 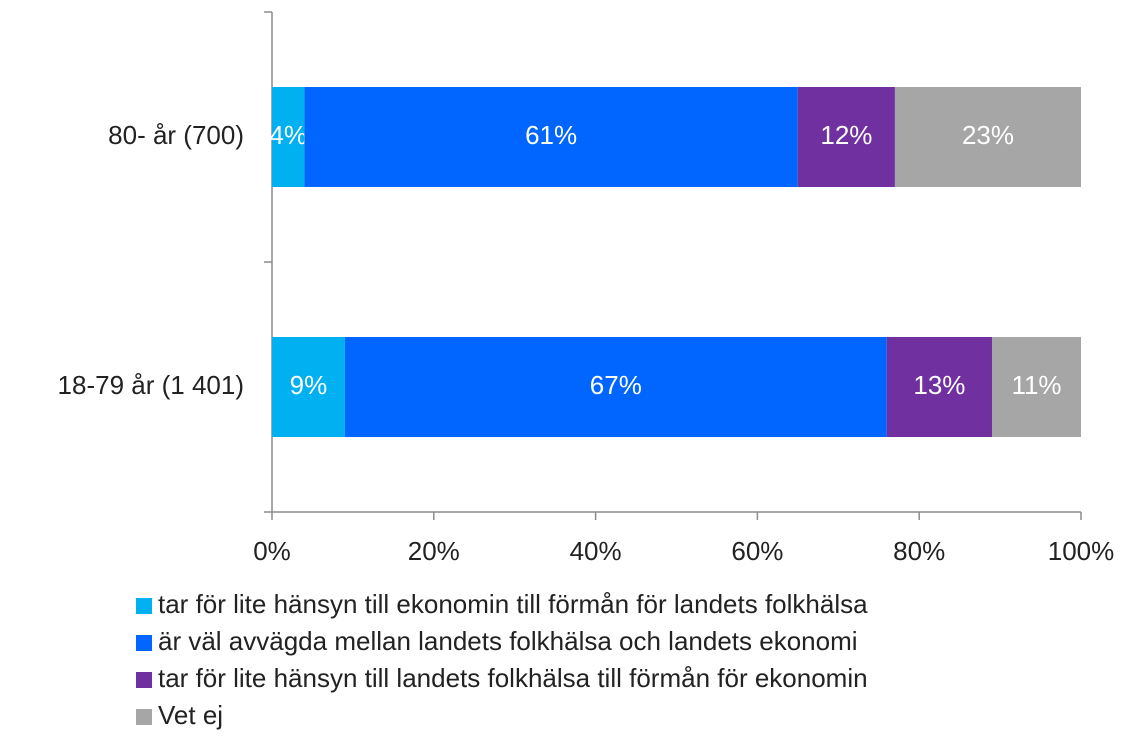 What do you see at coordinates (757, 551) in the screenshot?
I see `x-tick-label: 60%` at bounding box center [757, 551].